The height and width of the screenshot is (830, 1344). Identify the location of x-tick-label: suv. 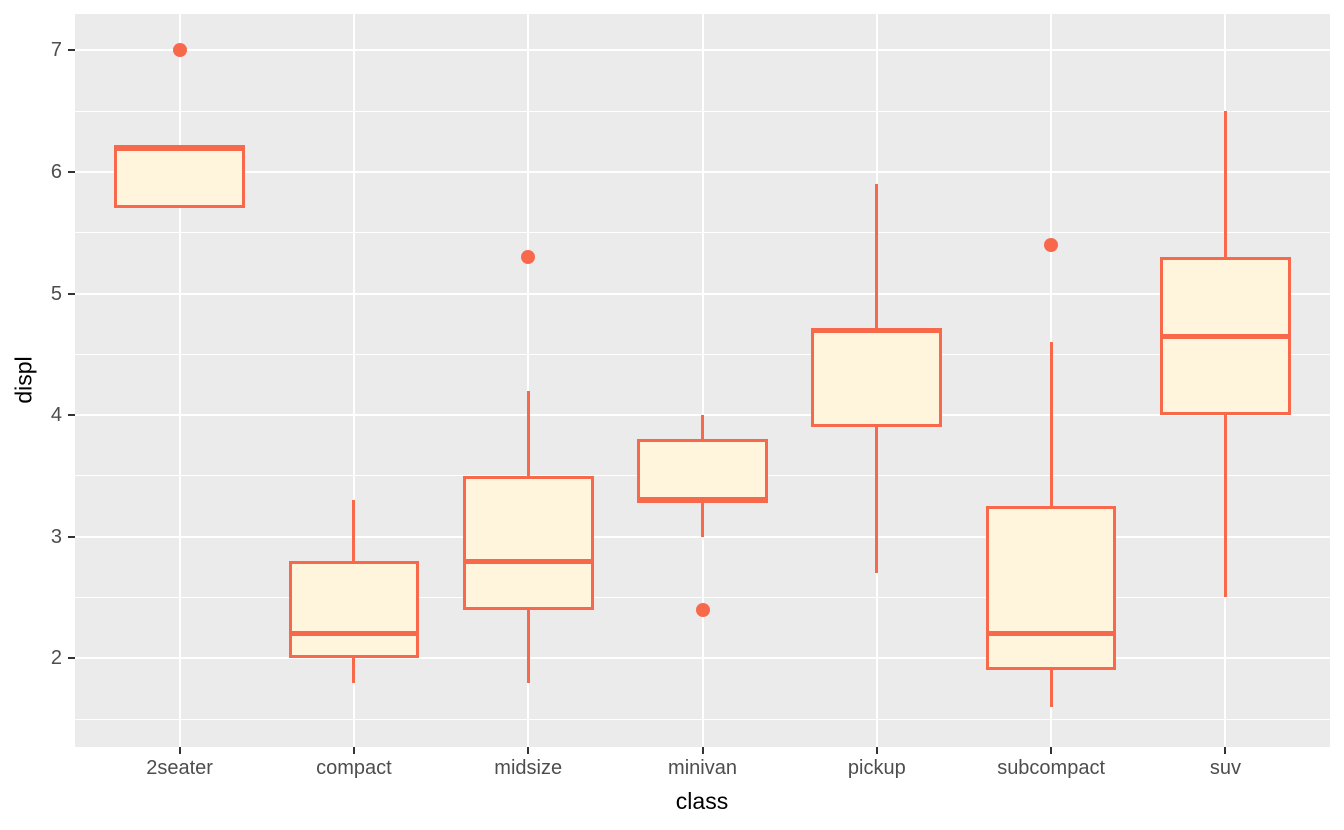
(1225, 768).